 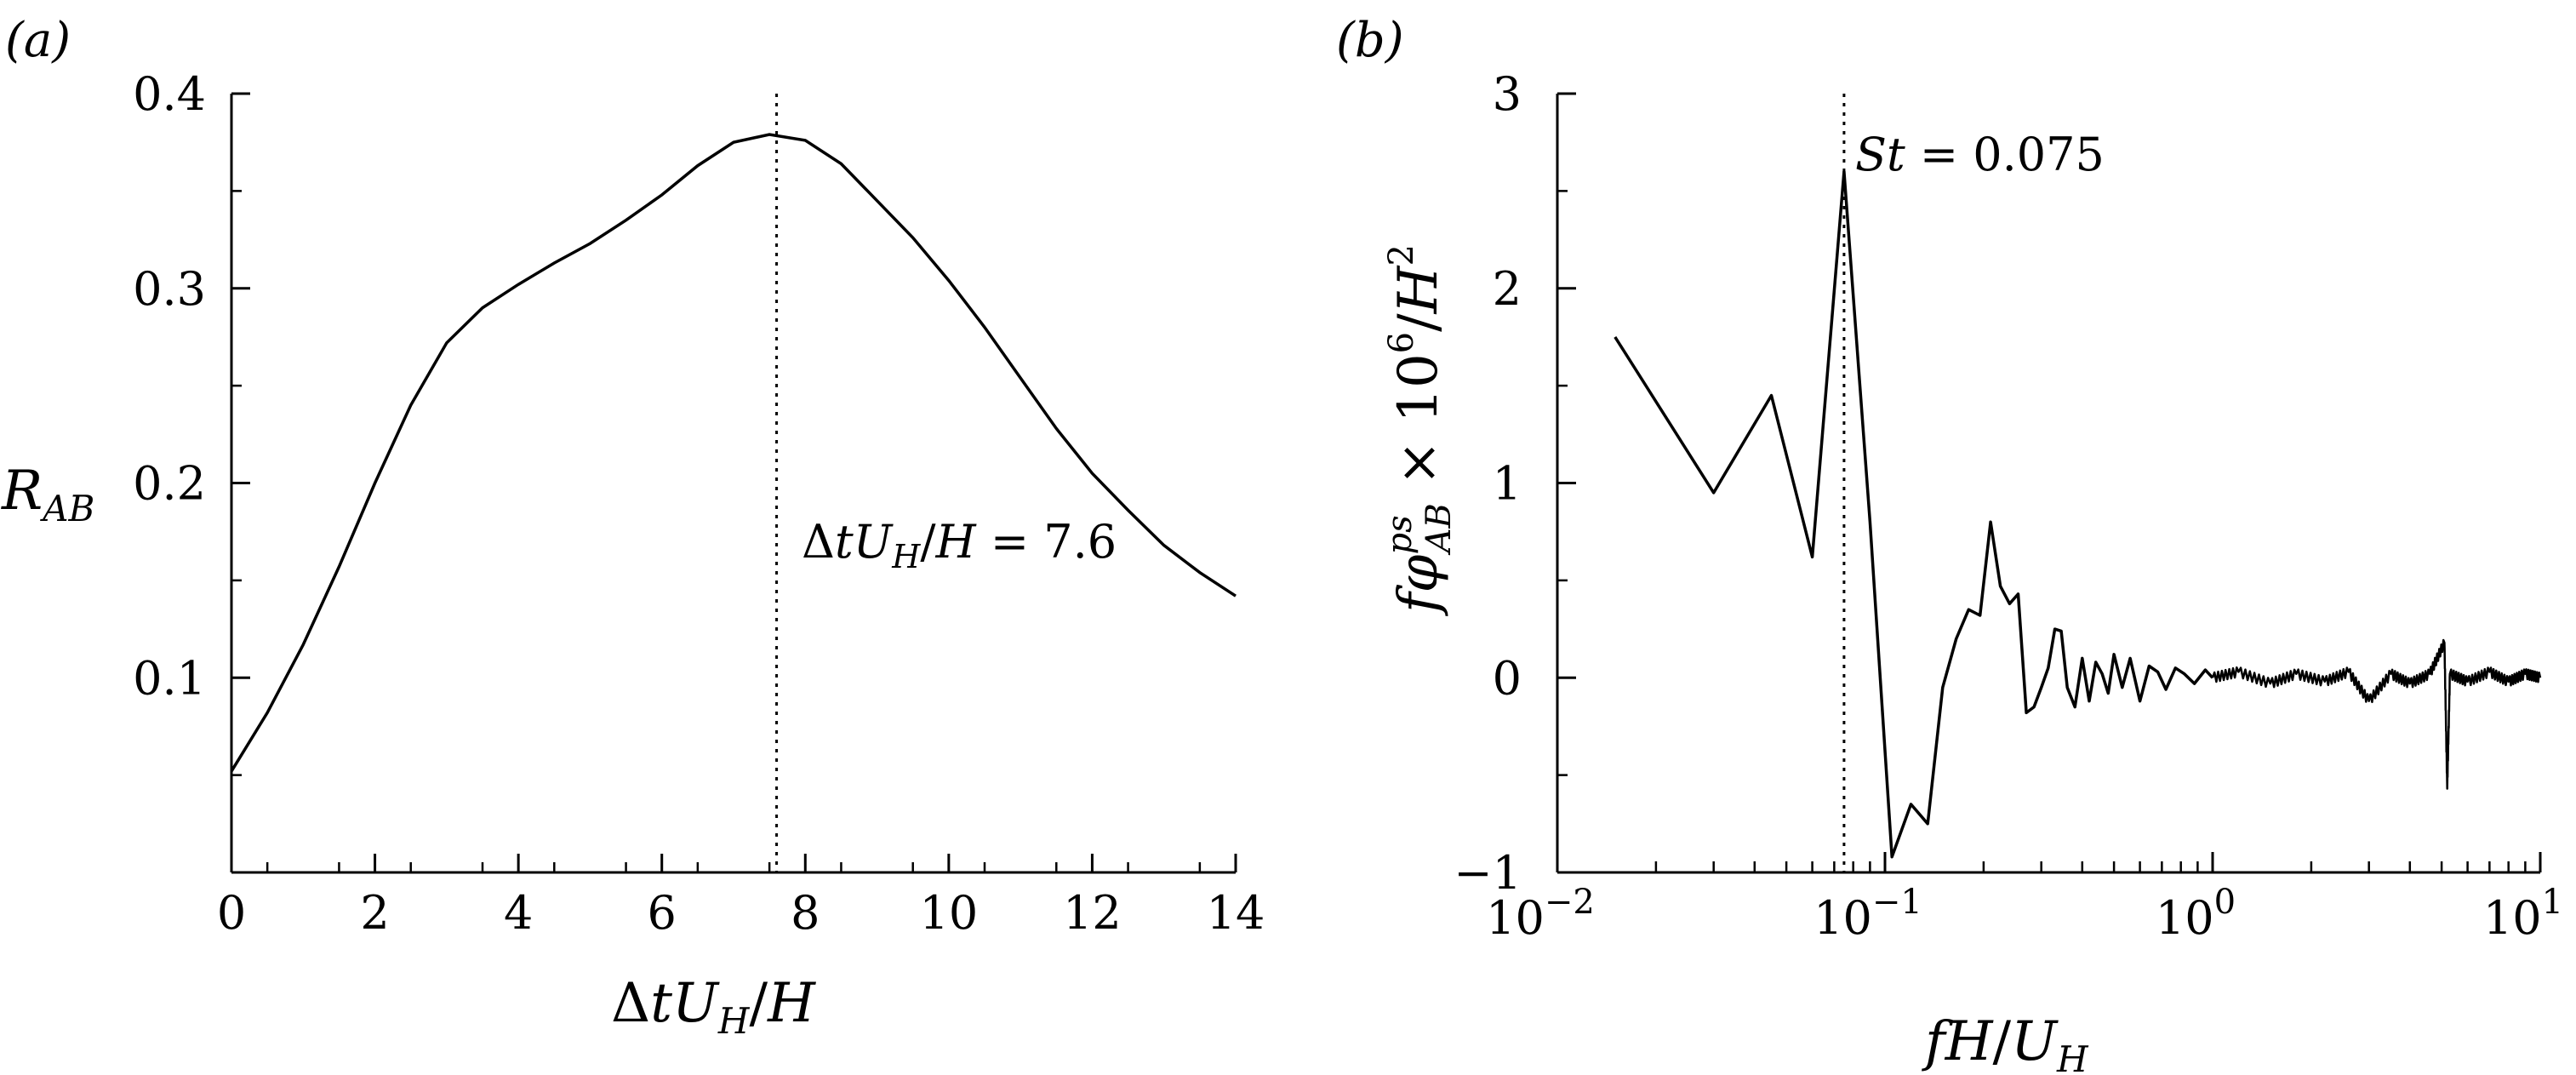 I want to click on panel-b-y-tick-label: 0, so click(x=1507, y=678).